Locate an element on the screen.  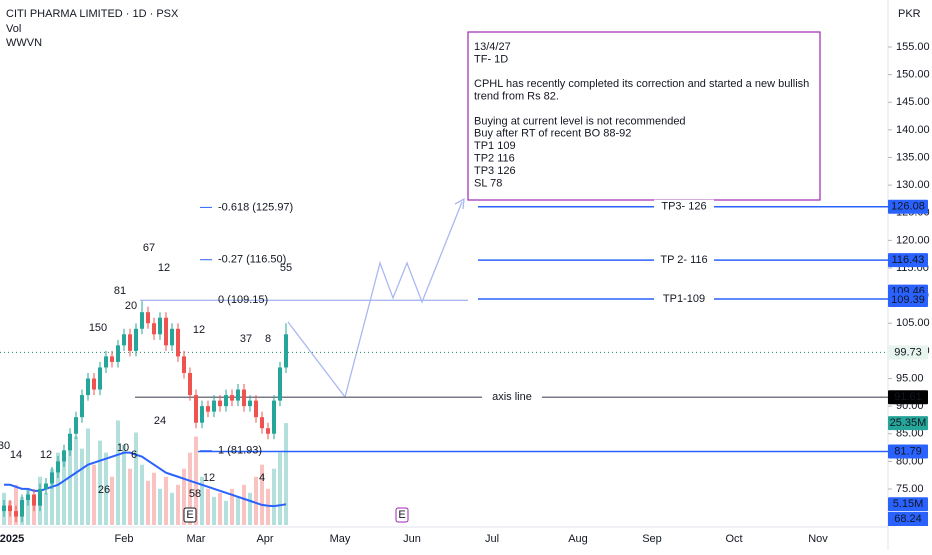
indicator-label: Vol is located at coordinates (13, 29).